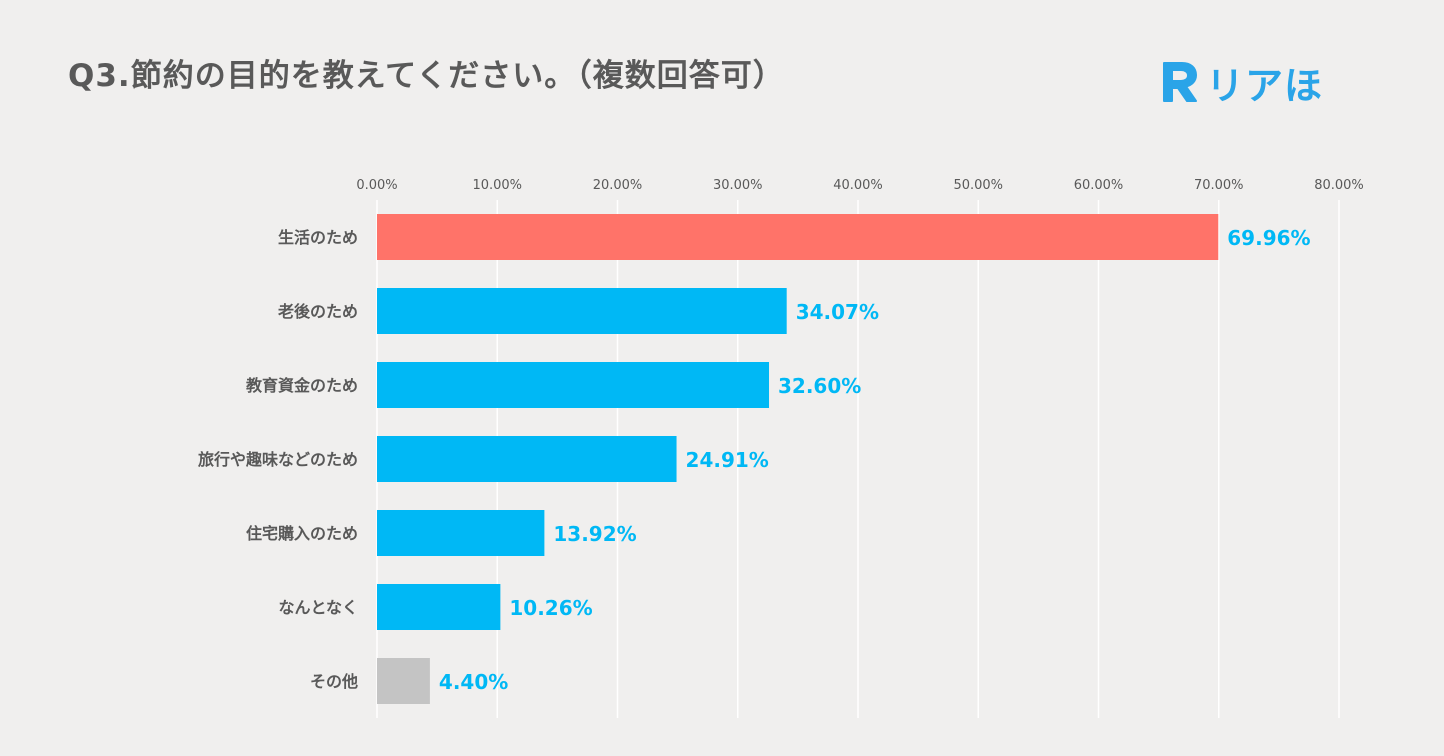 This screenshot has width=1444, height=756. Describe the element at coordinates (819, 386) in the screenshot. I see `value-label: 32.60%` at that location.